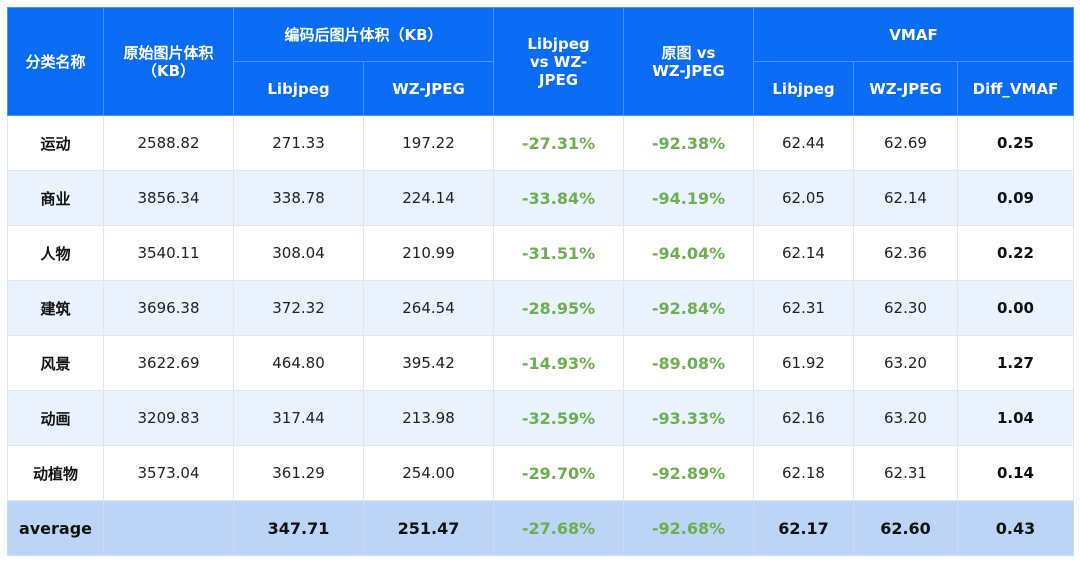  What do you see at coordinates (55, 253) in the screenshot?
I see `cell-category: 人物` at bounding box center [55, 253].